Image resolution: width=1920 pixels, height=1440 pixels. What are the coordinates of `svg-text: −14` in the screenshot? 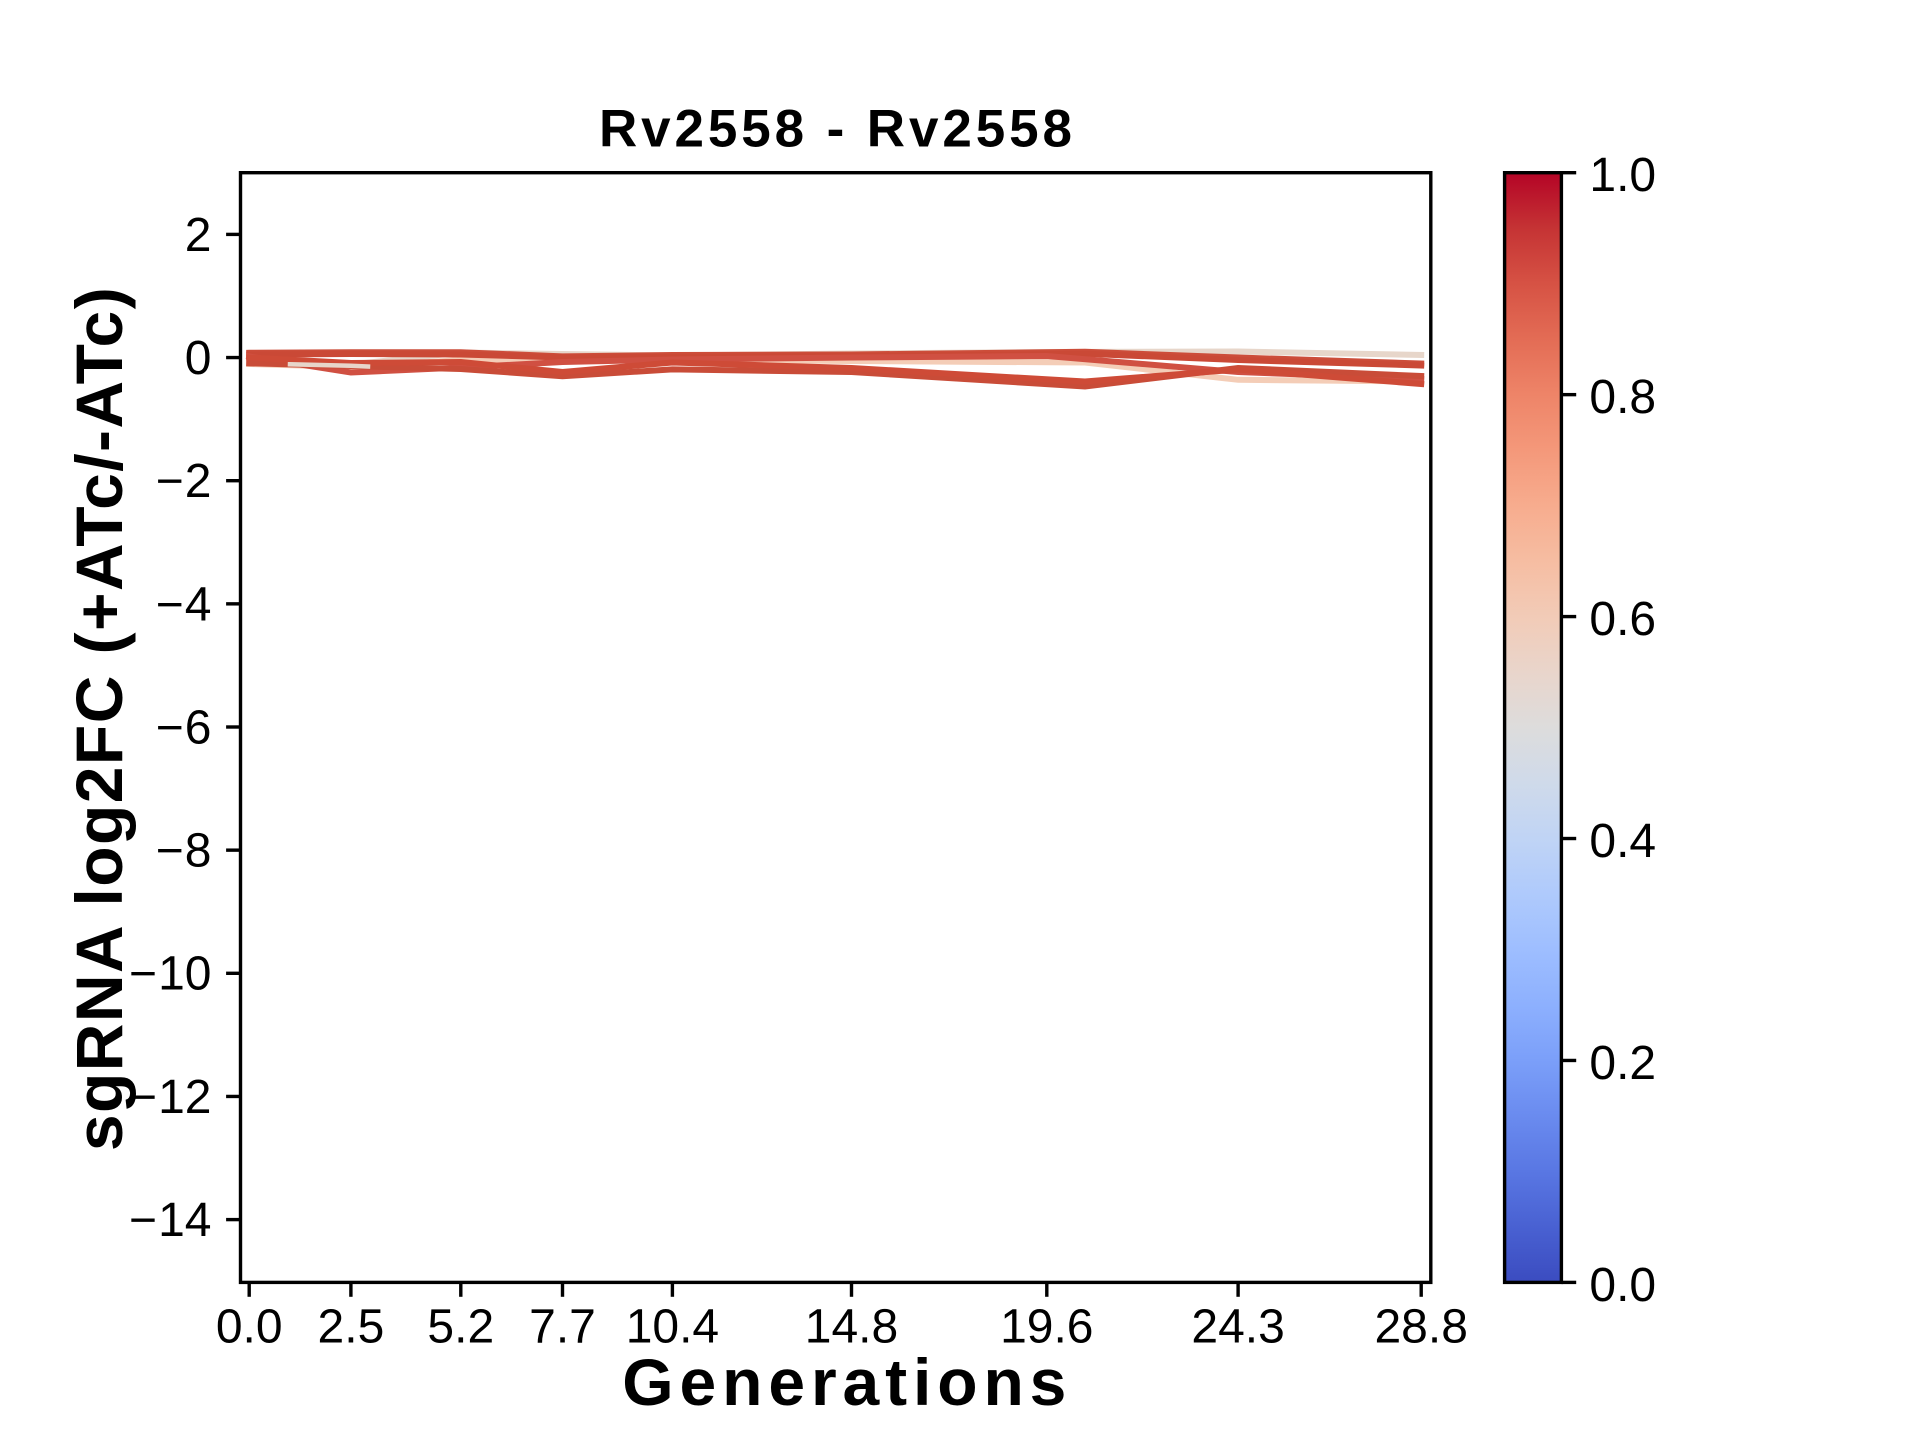 It's located at (170, 1220).